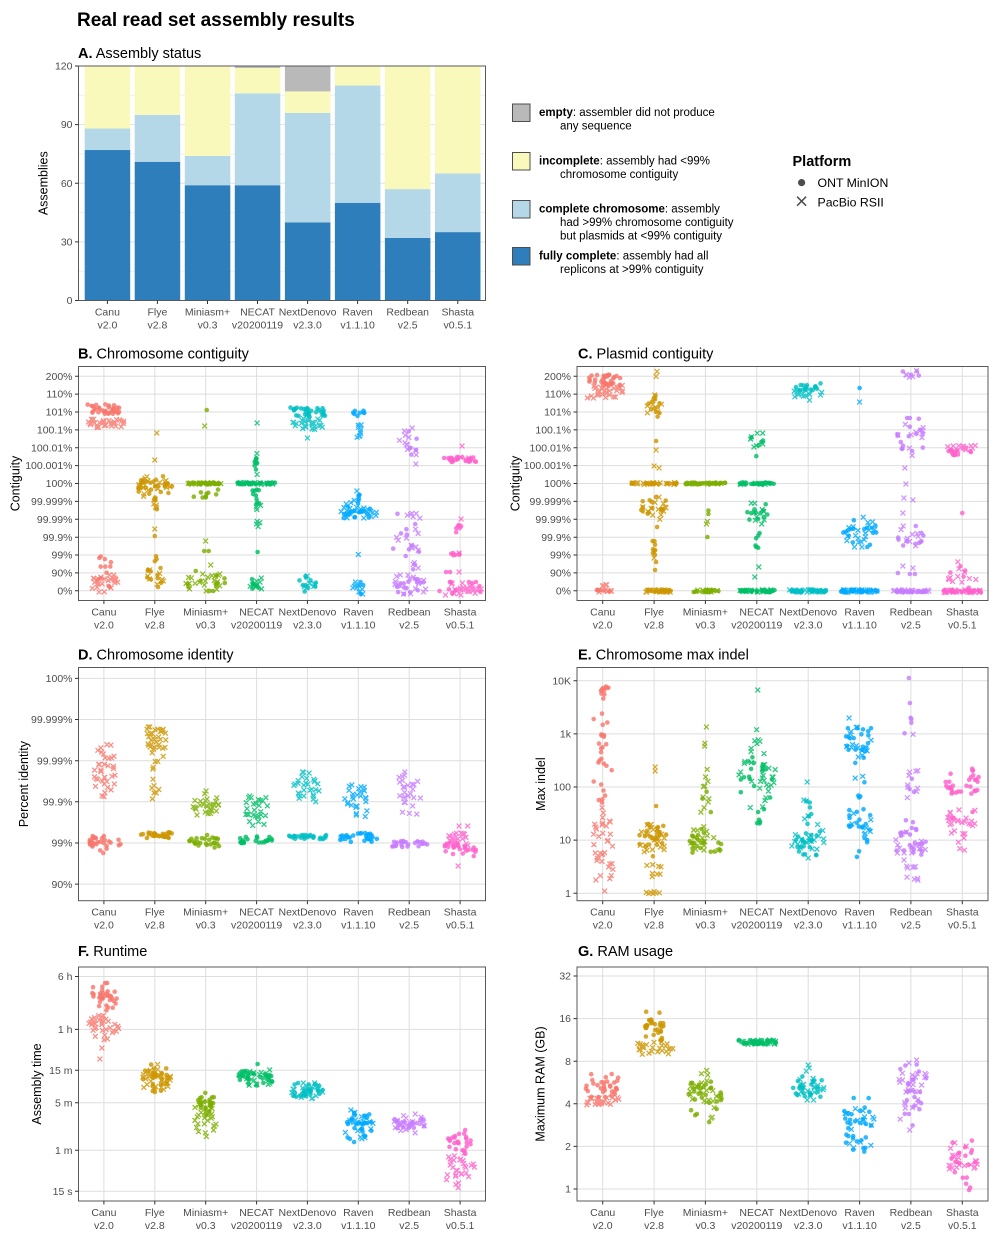  Describe the element at coordinates (51, 448) in the screenshot. I see `svg-text: 100.01%` at that location.